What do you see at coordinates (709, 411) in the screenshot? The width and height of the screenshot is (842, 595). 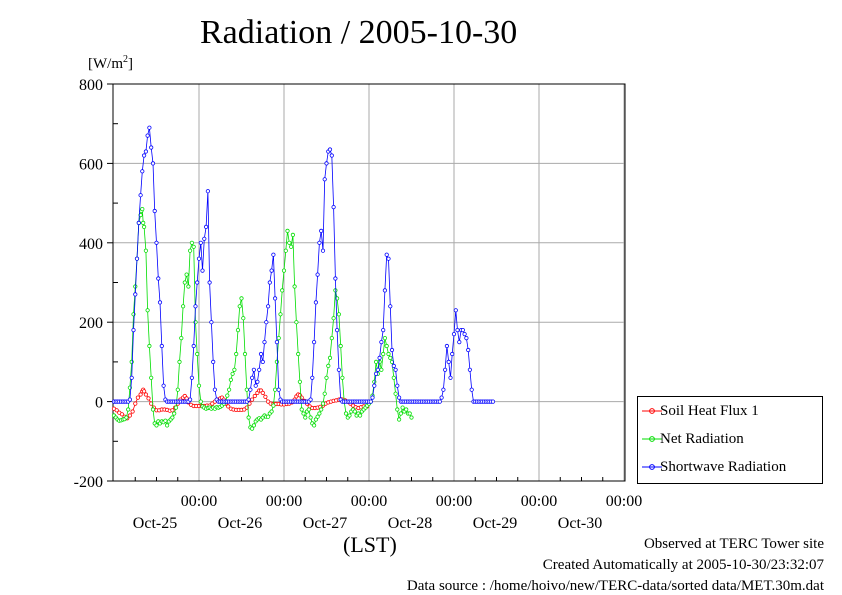 I see `legend-label-soil: Soil Heat Flux 1` at bounding box center [709, 411].